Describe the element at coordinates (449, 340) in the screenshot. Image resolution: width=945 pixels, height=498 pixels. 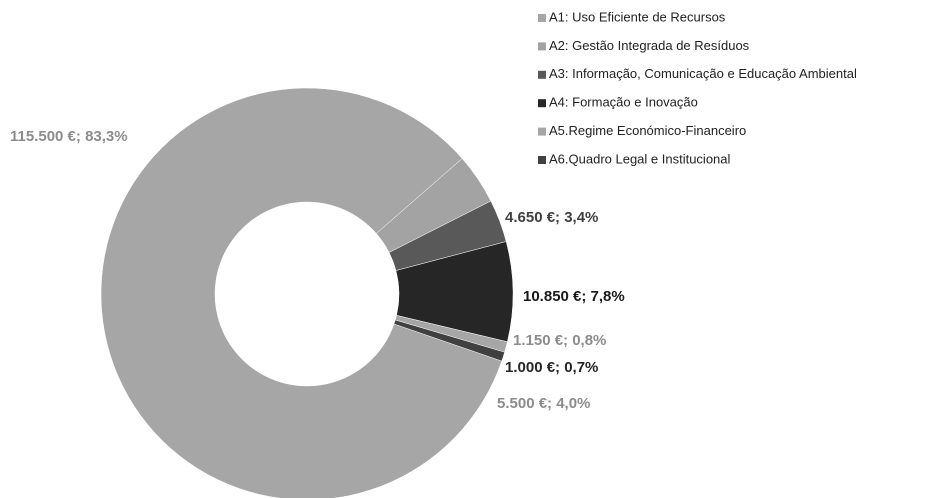
I see `donut-slice` at that location.